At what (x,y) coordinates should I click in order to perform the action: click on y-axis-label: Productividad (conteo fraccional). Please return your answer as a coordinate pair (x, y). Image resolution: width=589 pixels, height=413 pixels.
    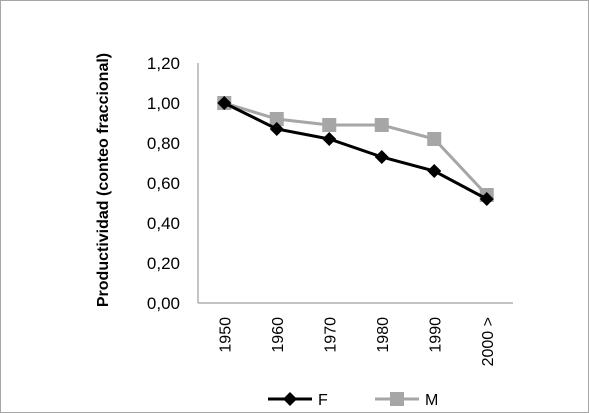
    Looking at the image, I should click on (103, 180).